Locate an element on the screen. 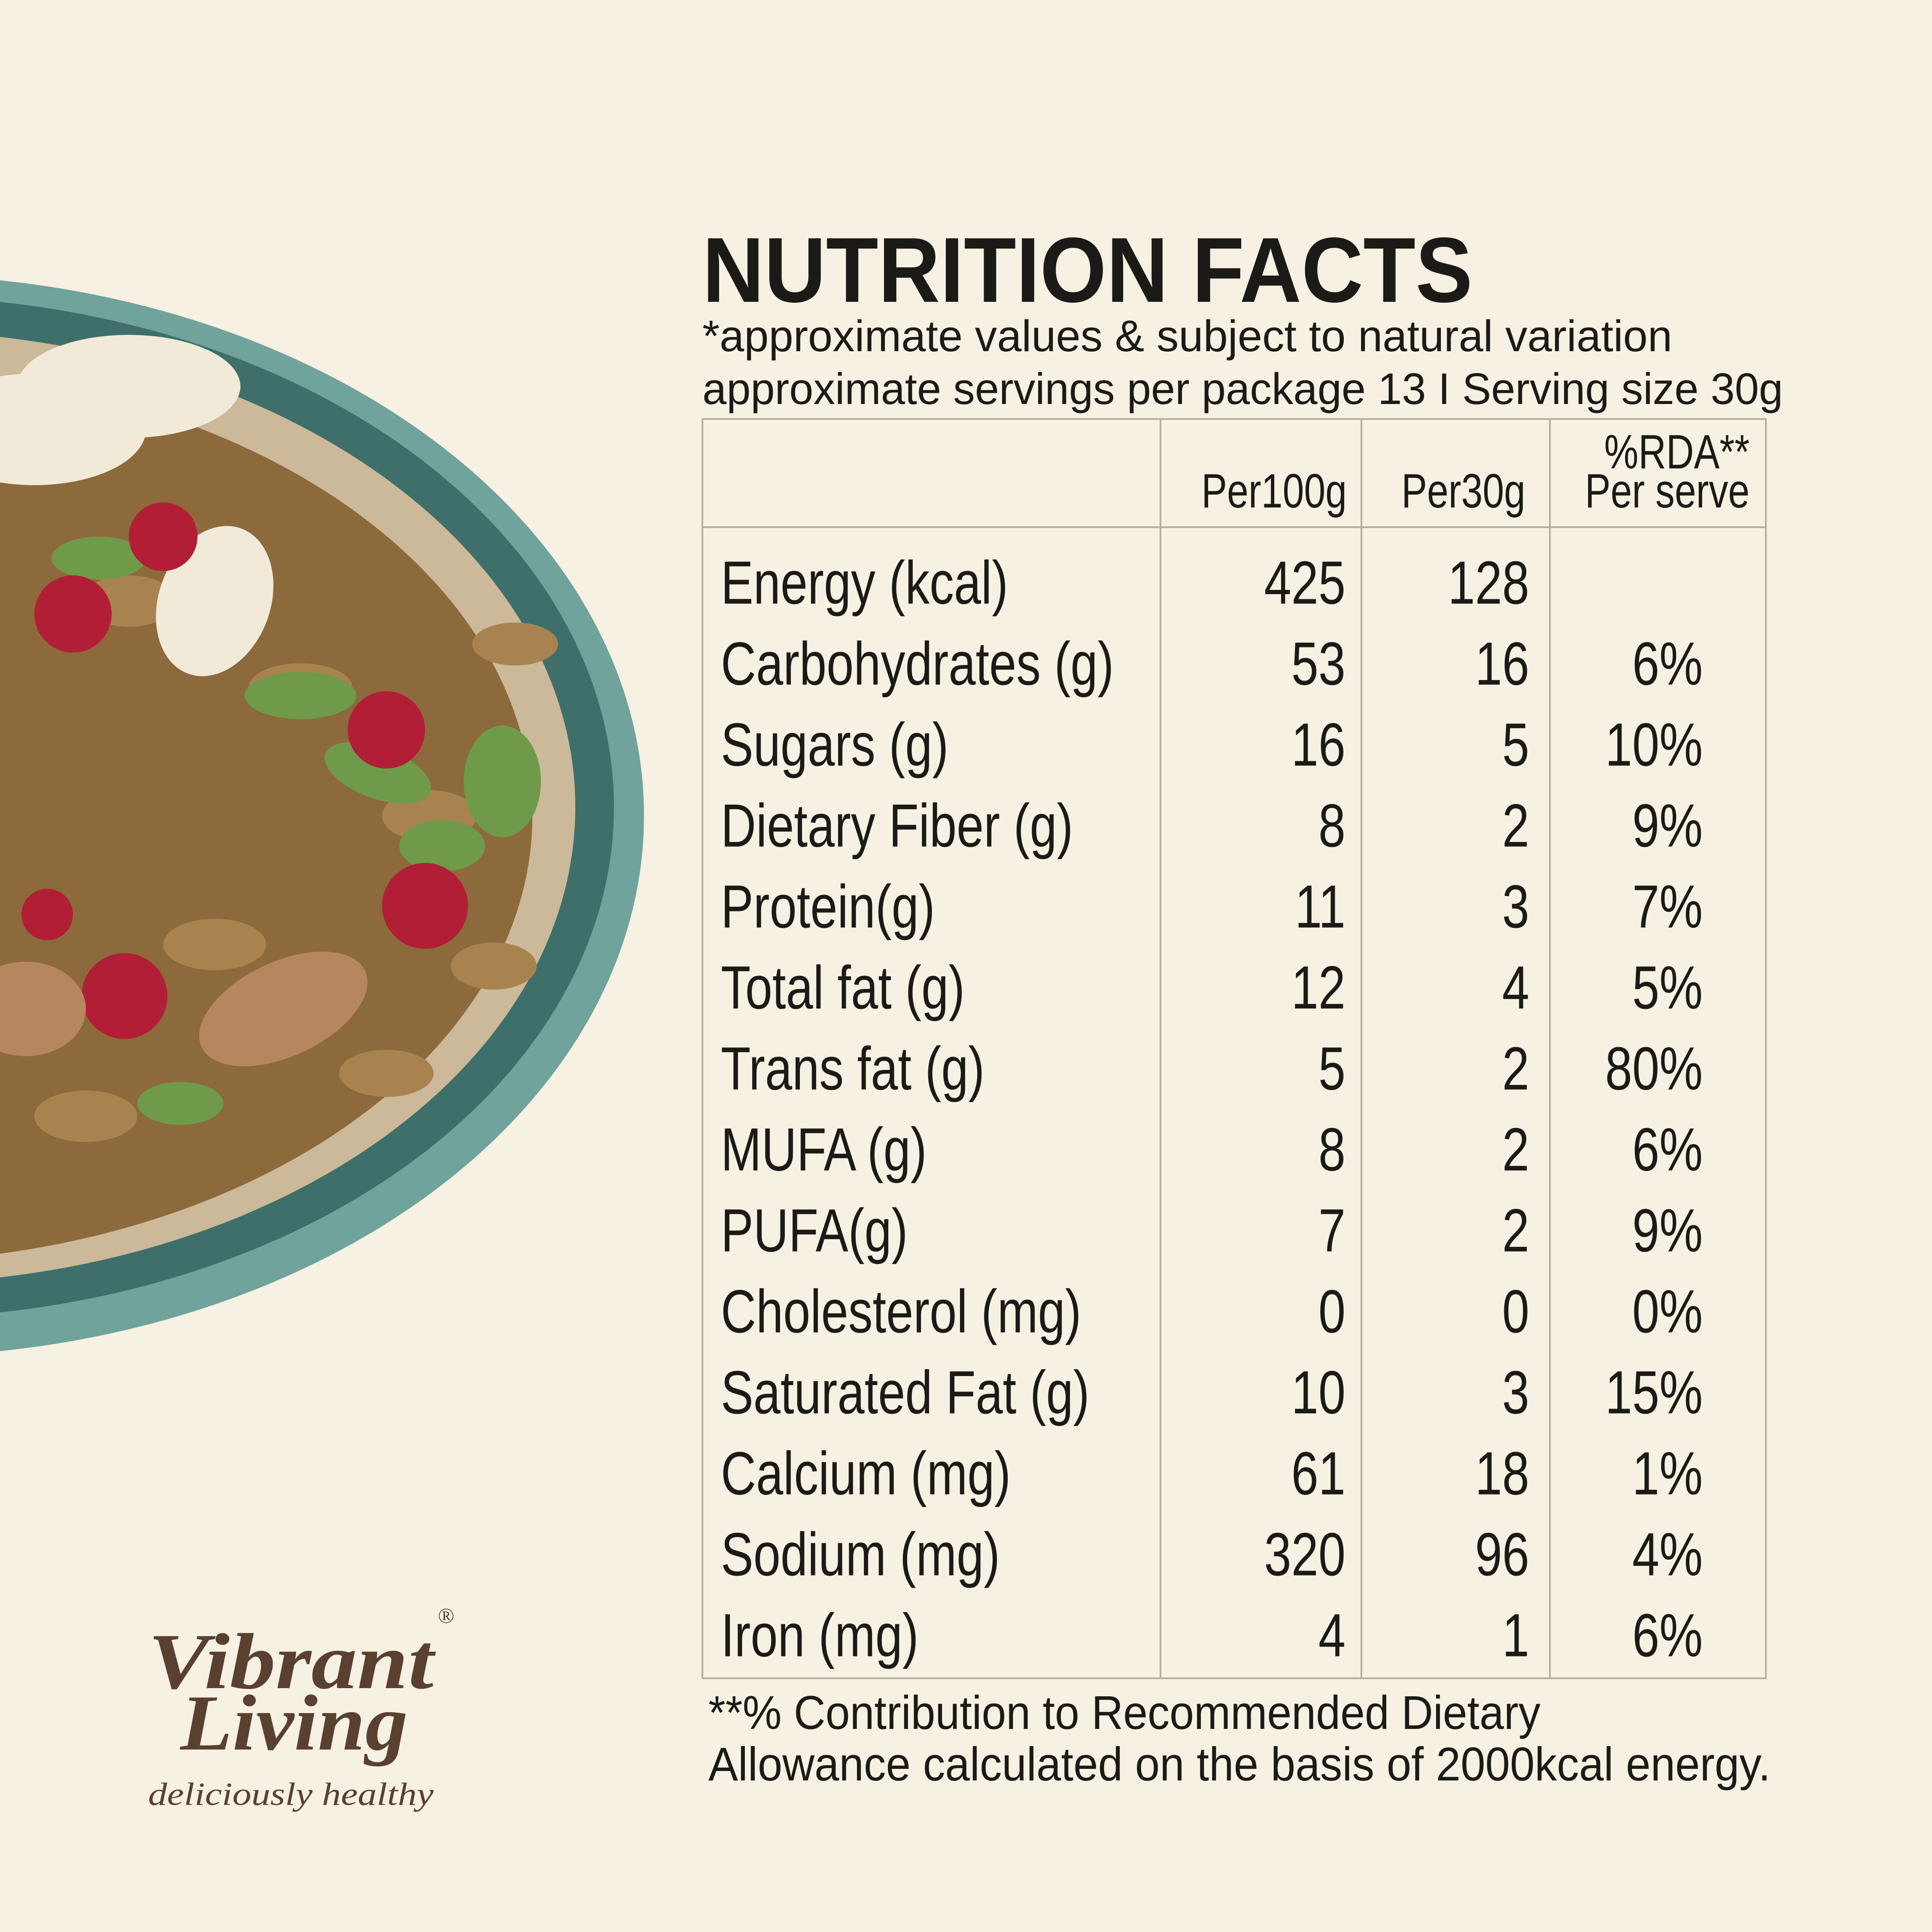  footnote: **% Contribution to Recommended Dietary is located at coordinates (1124, 1712).